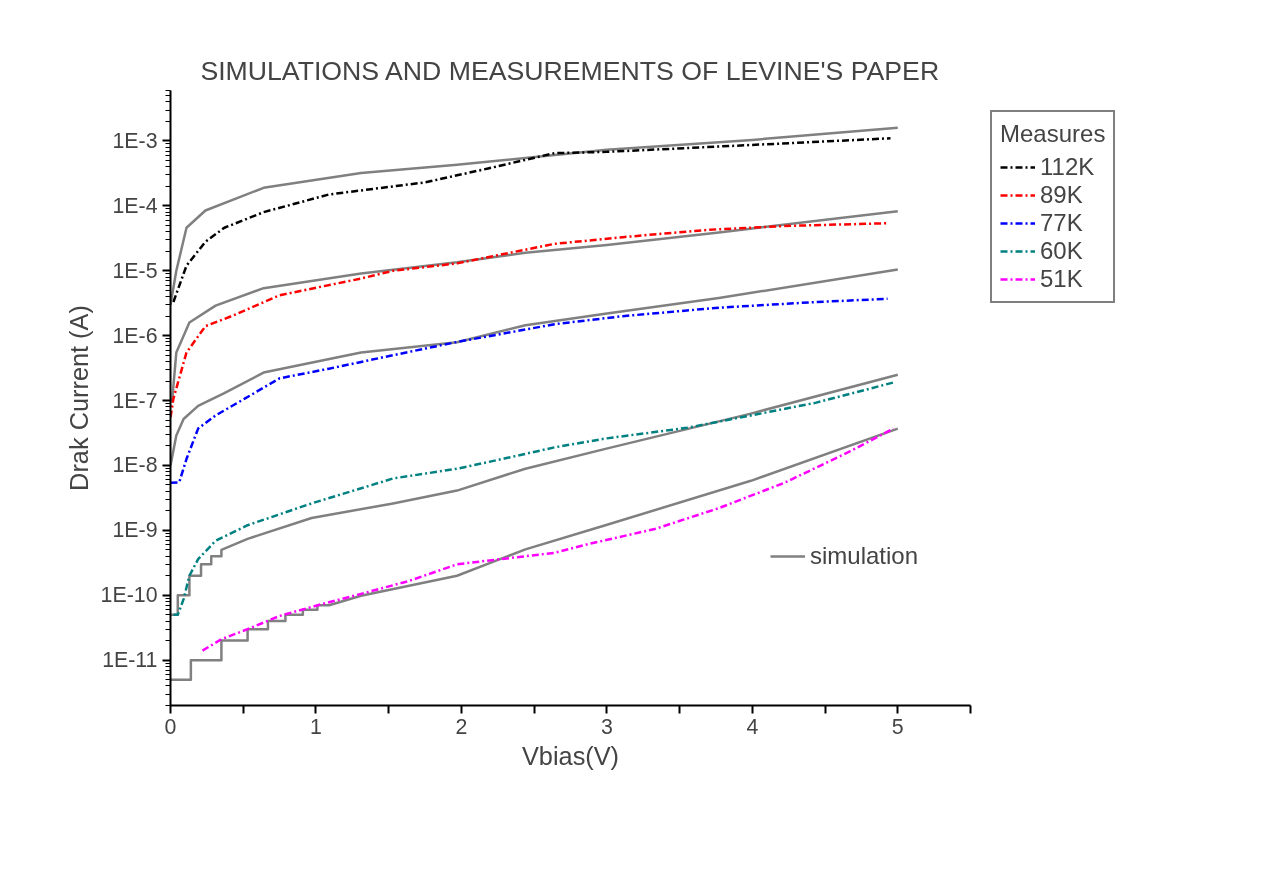 Image resolution: width=1286 pixels, height=896 pixels. I want to click on x-tick-label: 0, so click(170, 726).